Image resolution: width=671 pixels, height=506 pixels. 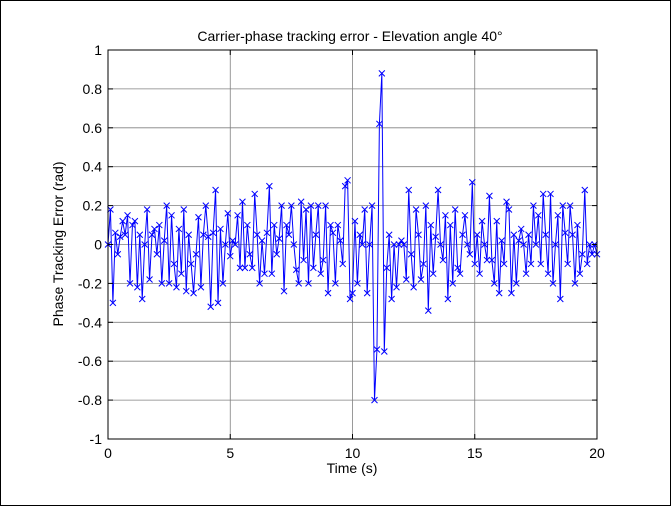 What do you see at coordinates (597, 453) in the screenshot?
I see `x-tick-label-4: 20` at bounding box center [597, 453].